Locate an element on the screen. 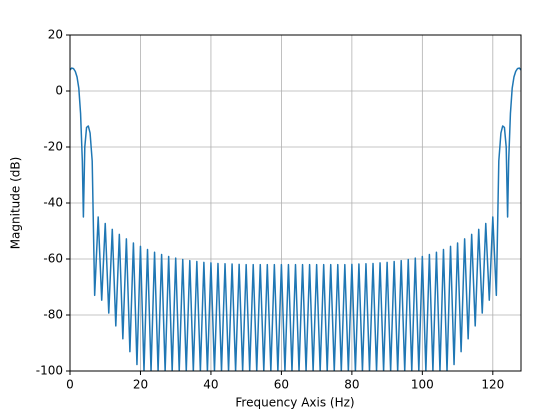 The height and width of the screenshot is (418, 540). x-tick-label: 60 is located at coordinates (281, 385).